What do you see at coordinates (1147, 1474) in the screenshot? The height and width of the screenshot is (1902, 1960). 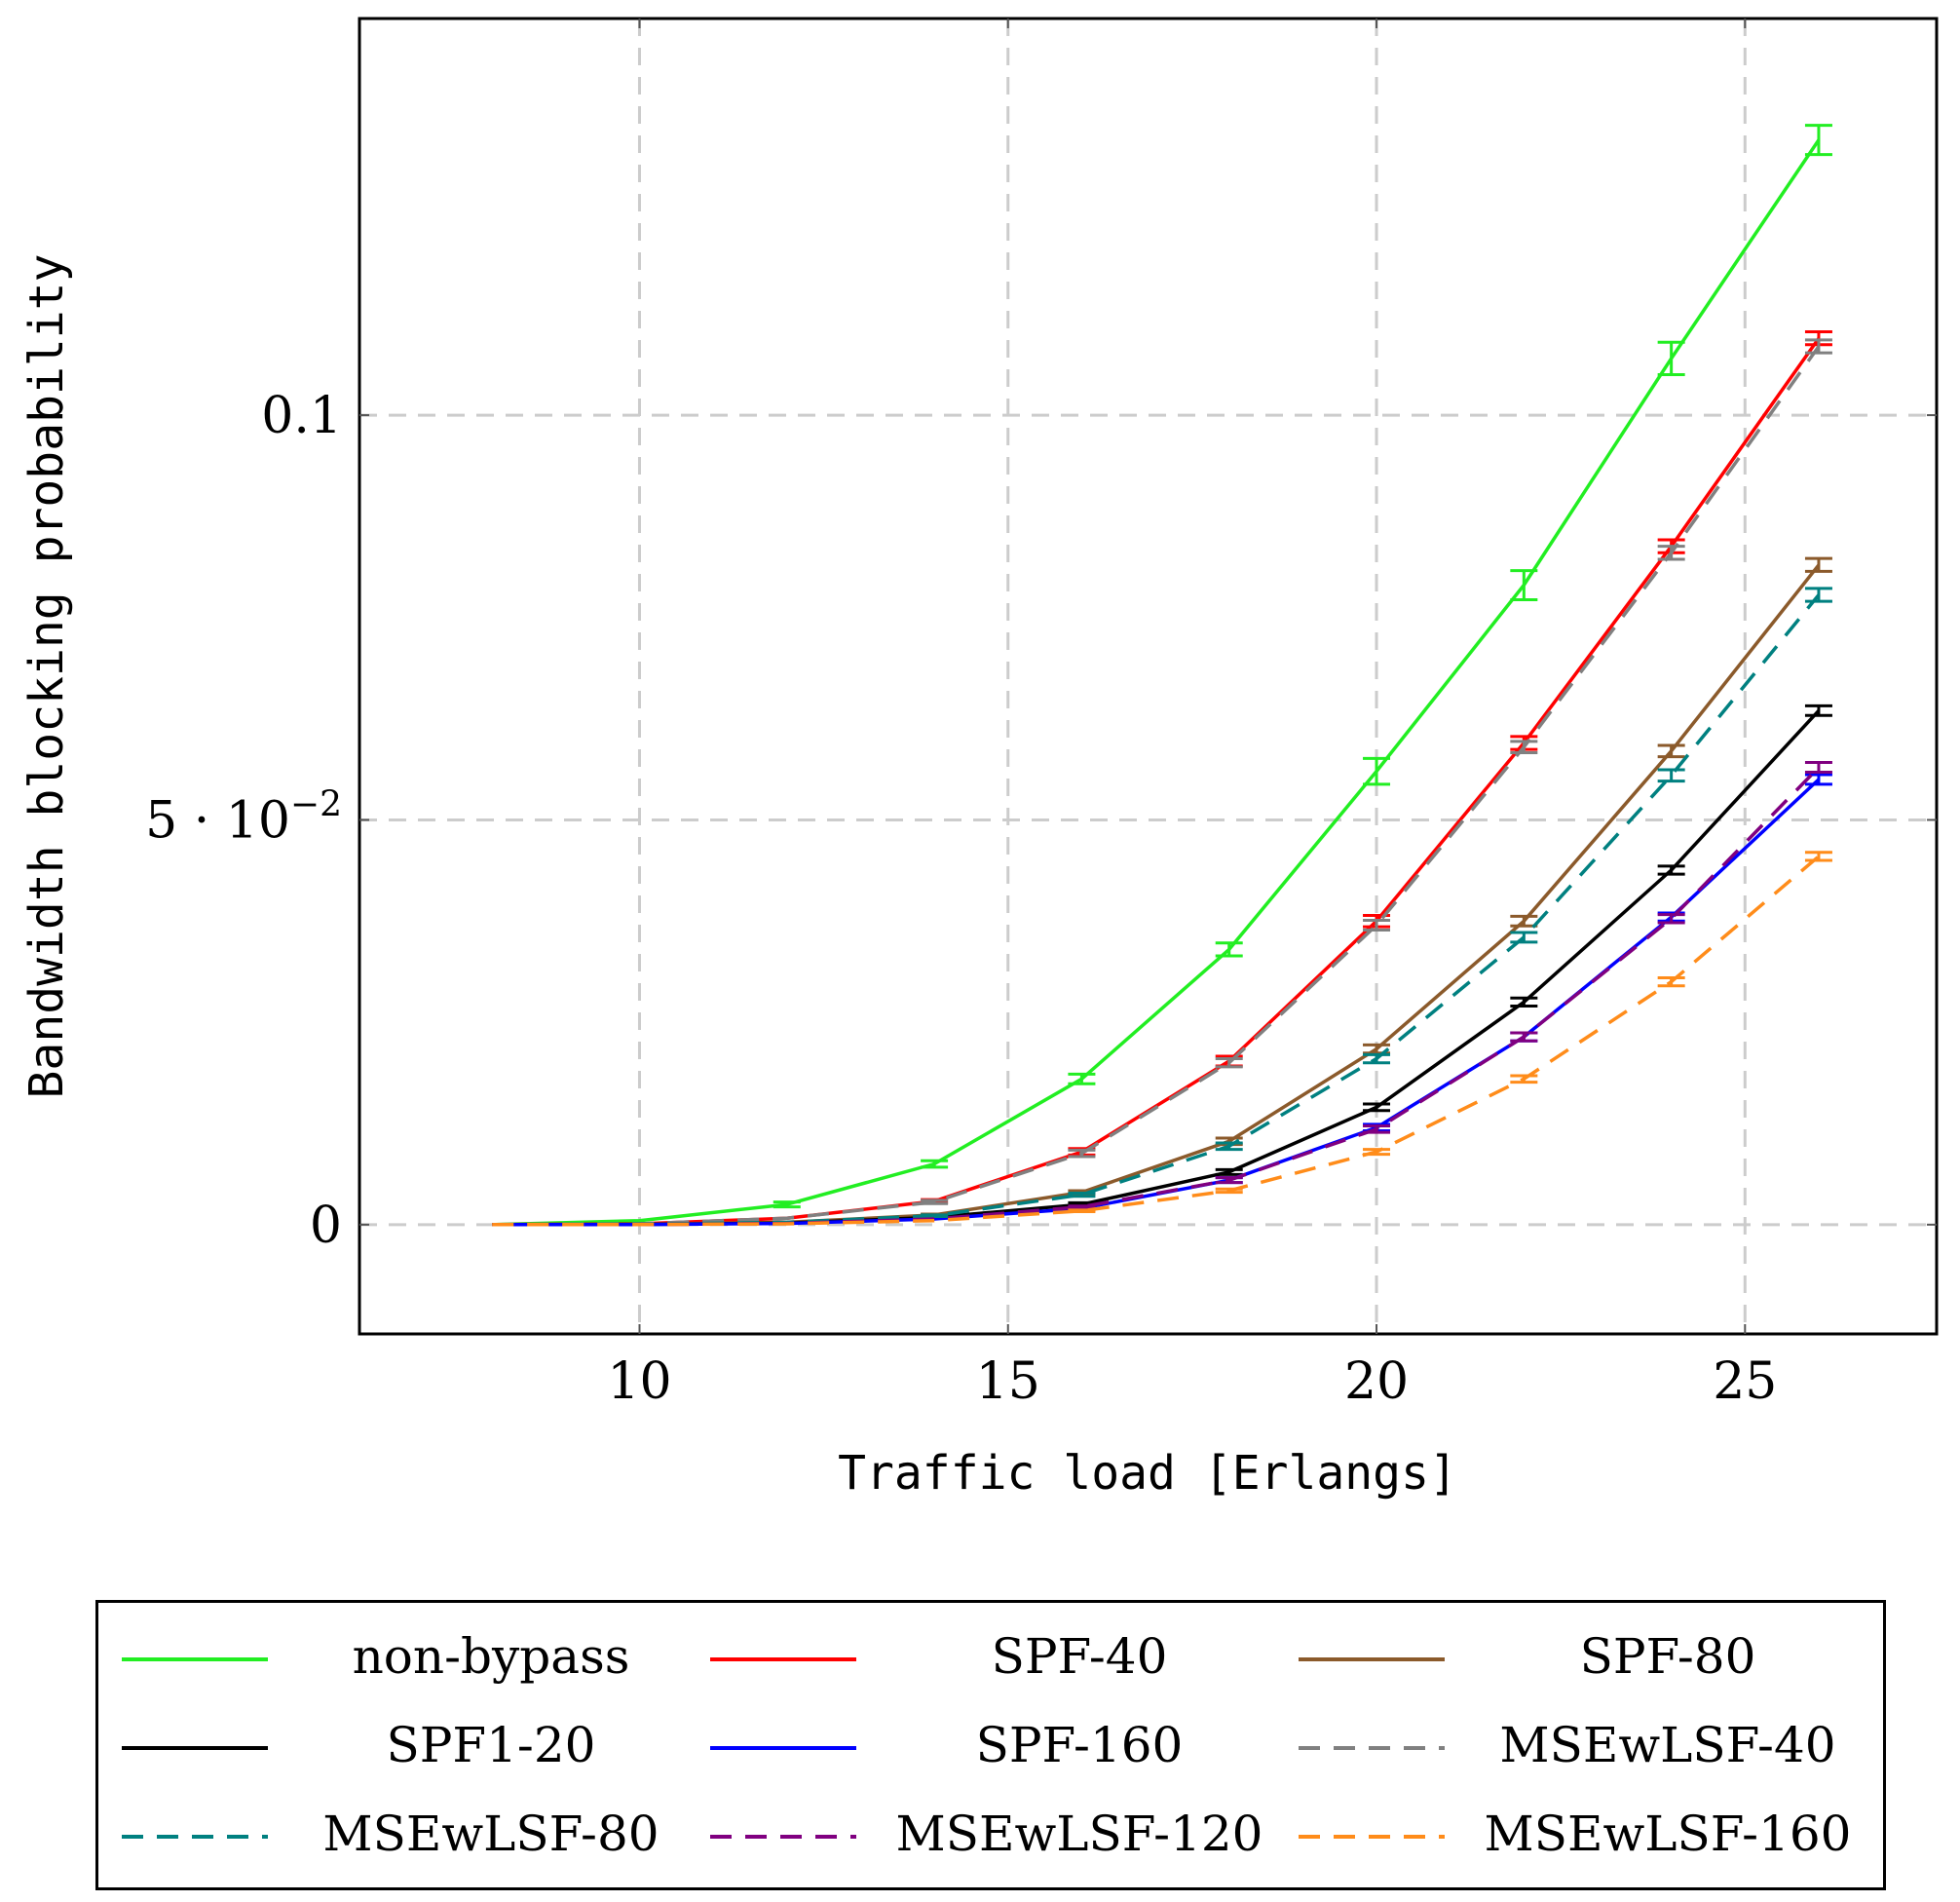 I see `x-axis-label: Traffic load [Erlangs]` at bounding box center [1147, 1474].